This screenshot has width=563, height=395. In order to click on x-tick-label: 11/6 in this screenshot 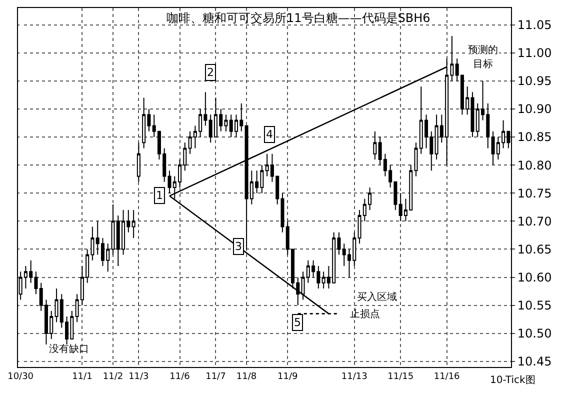, I will do `click(180, 377)`.